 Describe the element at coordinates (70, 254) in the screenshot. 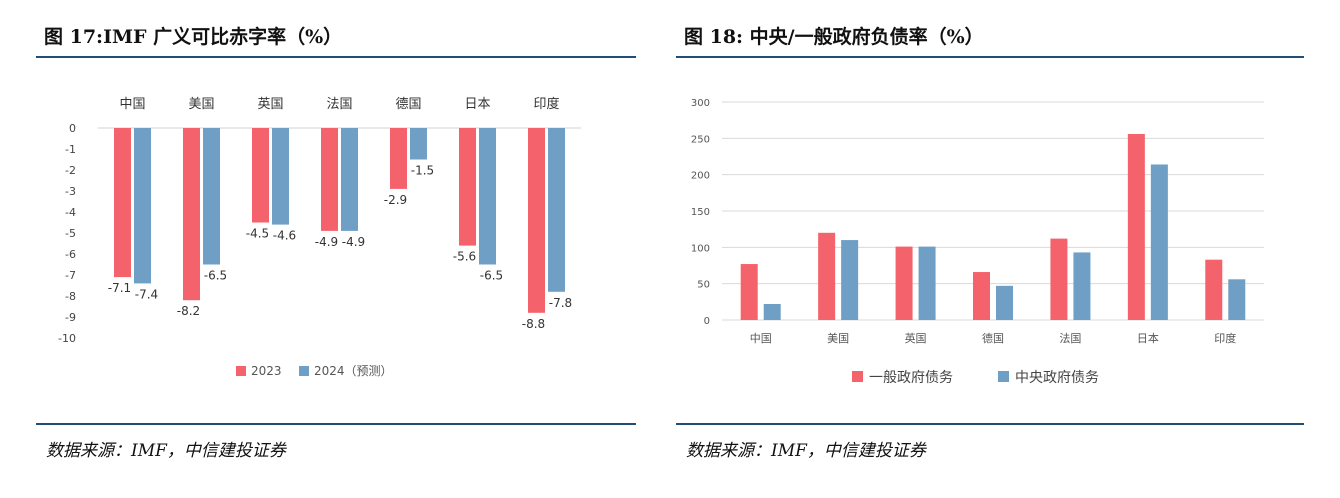

I see `y-tick-label: -6` at that location.